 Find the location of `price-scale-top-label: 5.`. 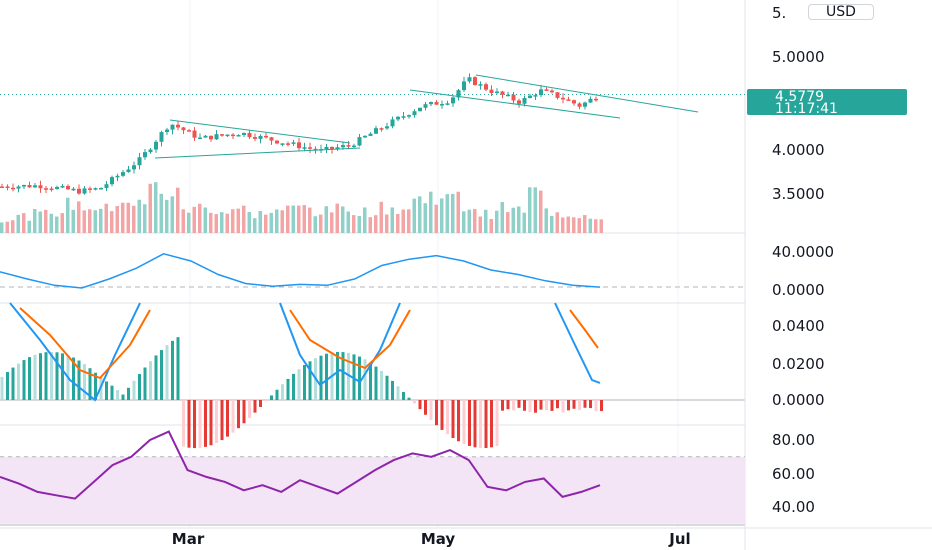

price-scale-top-label: 5. is located at coordinates (779, 13).